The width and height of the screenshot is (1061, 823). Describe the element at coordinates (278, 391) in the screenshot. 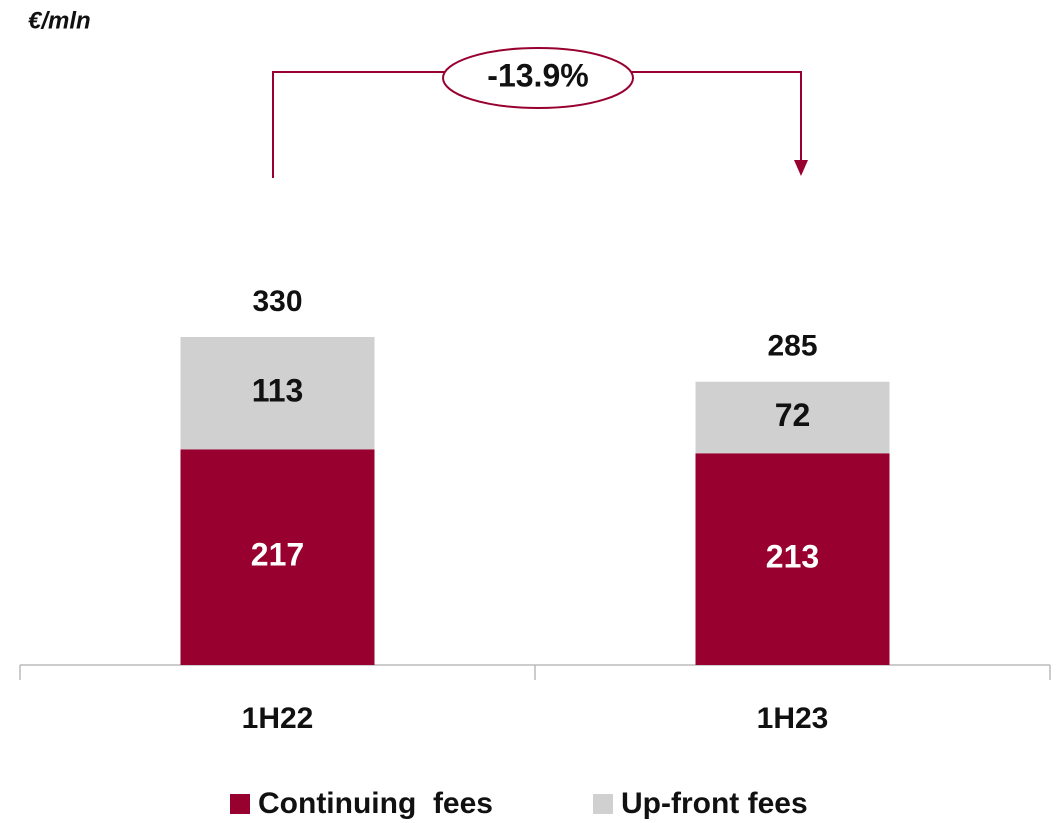

I see `segment-label: 113` at that location.